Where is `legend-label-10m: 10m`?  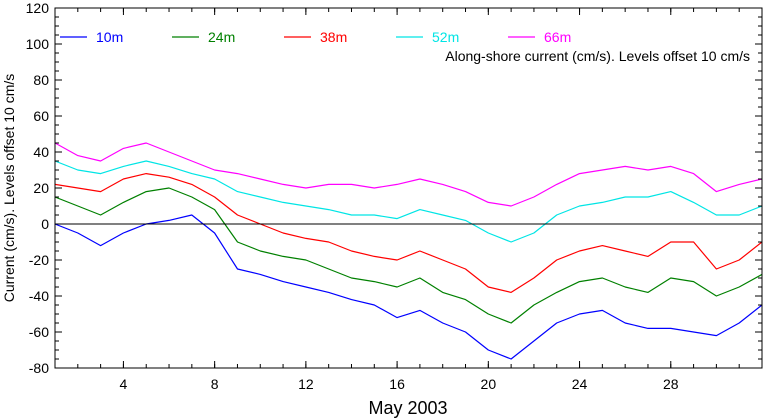 legend-label-10m: 10m is located at coordinates (109, 37).